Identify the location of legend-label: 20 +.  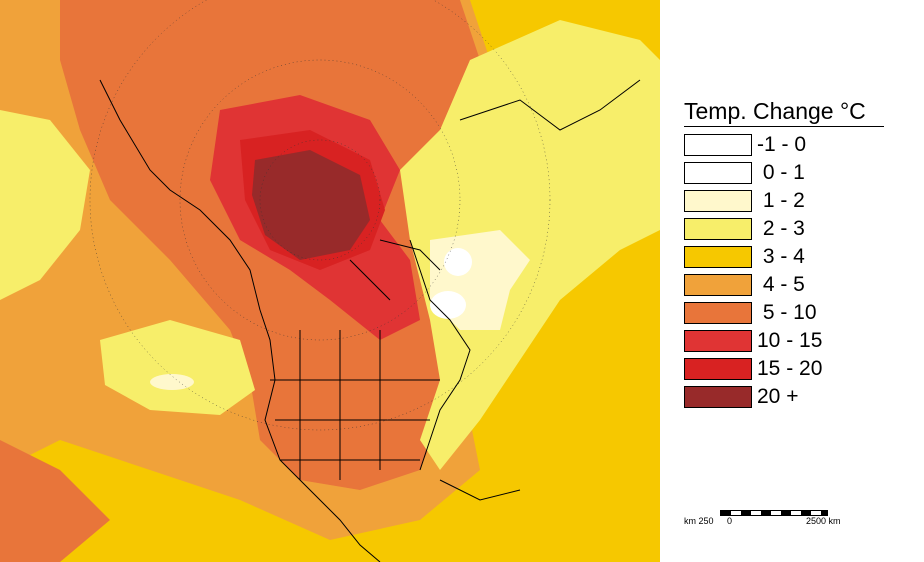
(778, 396).